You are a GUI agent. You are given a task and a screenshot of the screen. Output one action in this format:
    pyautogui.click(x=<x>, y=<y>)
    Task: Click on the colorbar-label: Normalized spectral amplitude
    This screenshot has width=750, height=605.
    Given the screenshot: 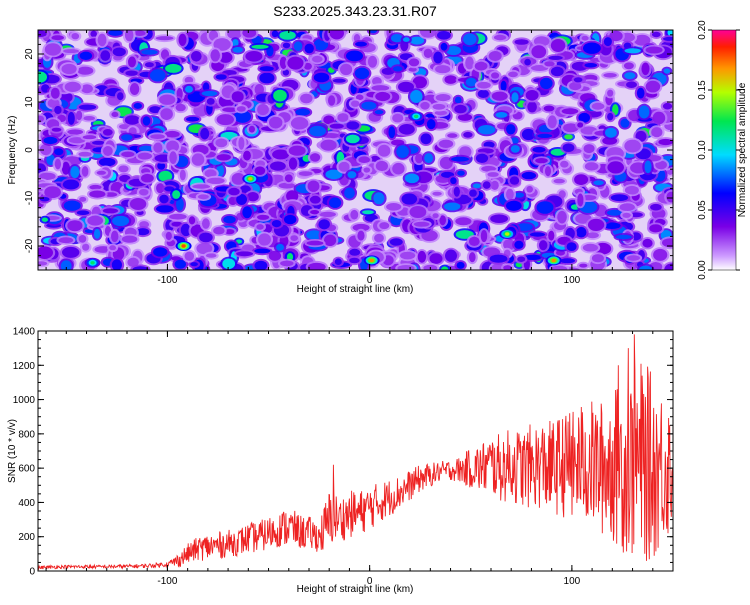 What is the action you would take?
    pyautogui.click(x=742, y=149)
    